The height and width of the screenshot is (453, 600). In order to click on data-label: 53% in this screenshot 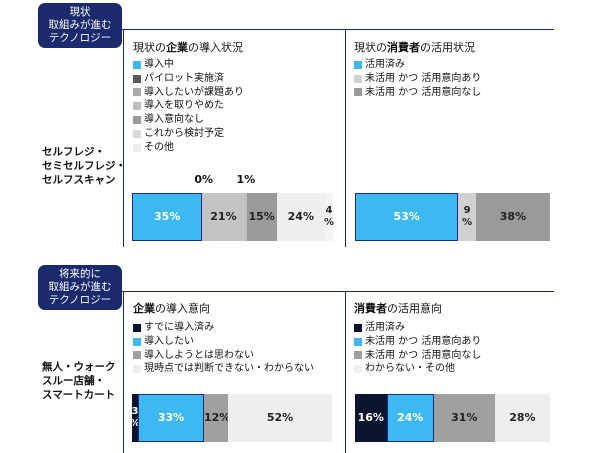, I will do `click(406, 216)`.